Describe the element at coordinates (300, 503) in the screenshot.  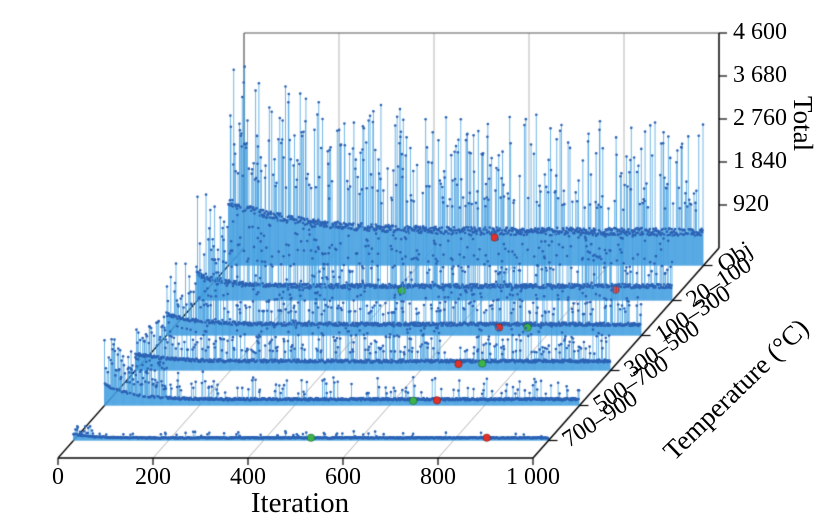
I see `x-axis-title: Iteration` at that location.